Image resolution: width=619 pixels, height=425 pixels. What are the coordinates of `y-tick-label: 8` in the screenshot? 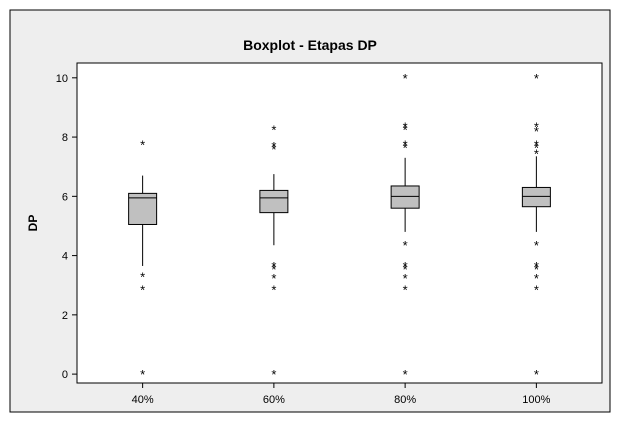 It's located at (65, 138).